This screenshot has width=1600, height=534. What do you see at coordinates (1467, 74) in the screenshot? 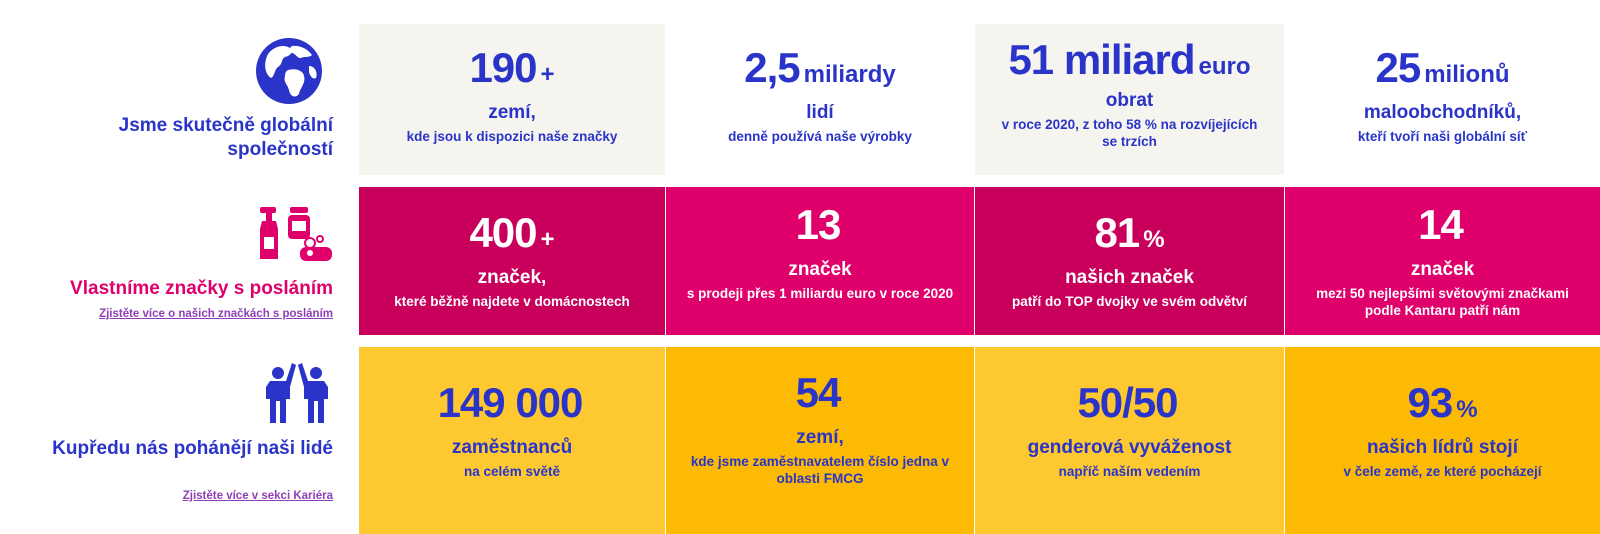
I see `stat-unit: milionů` at bounding box center [1467, 74].